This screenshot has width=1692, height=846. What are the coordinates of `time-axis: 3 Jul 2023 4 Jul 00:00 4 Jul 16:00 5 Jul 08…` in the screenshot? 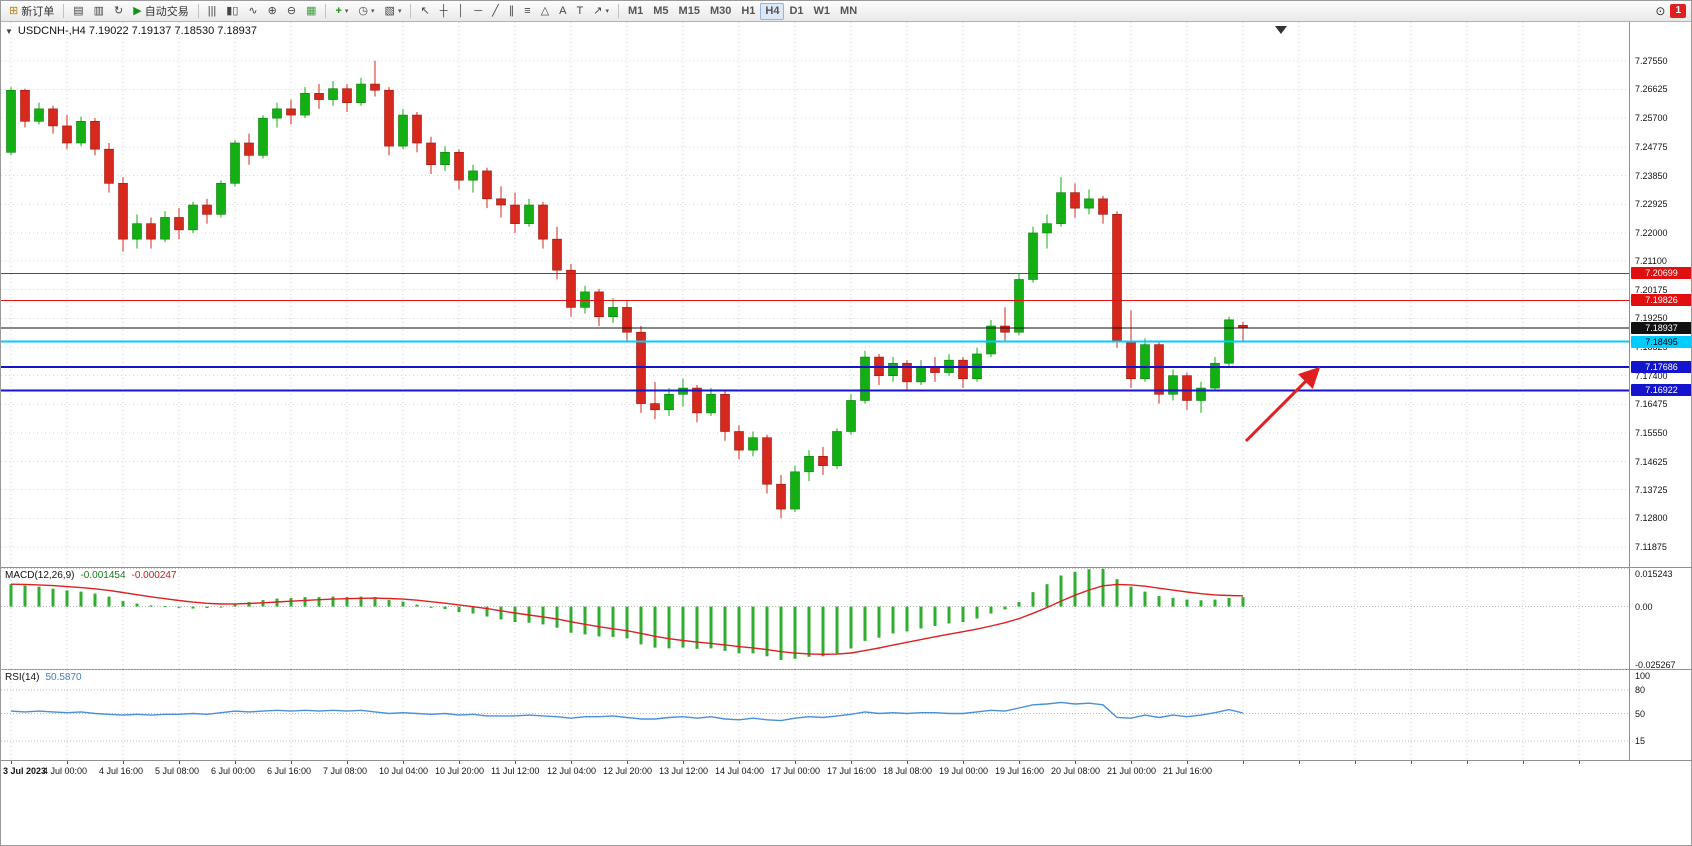 It's located at (846, 771).